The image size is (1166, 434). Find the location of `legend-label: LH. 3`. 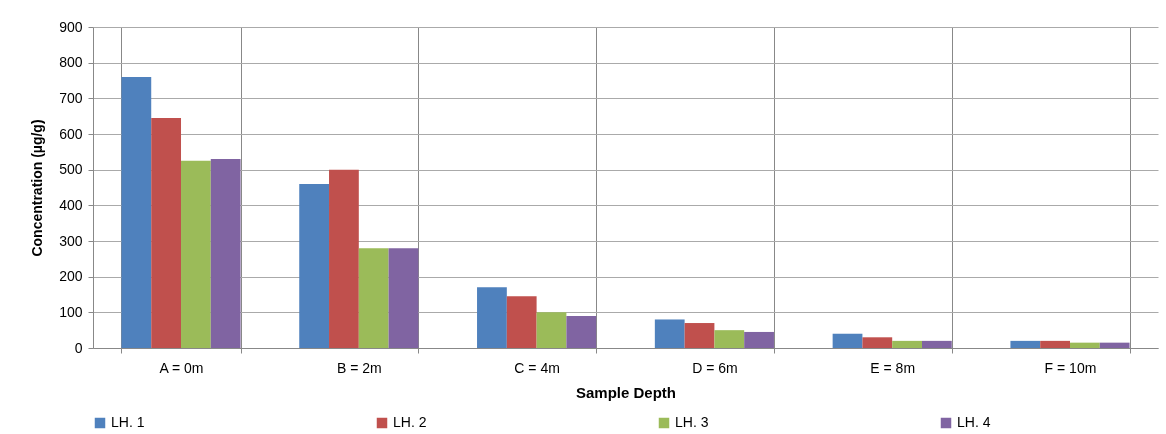

legend-label: LH. 3 is located at coordinates (692, 422).